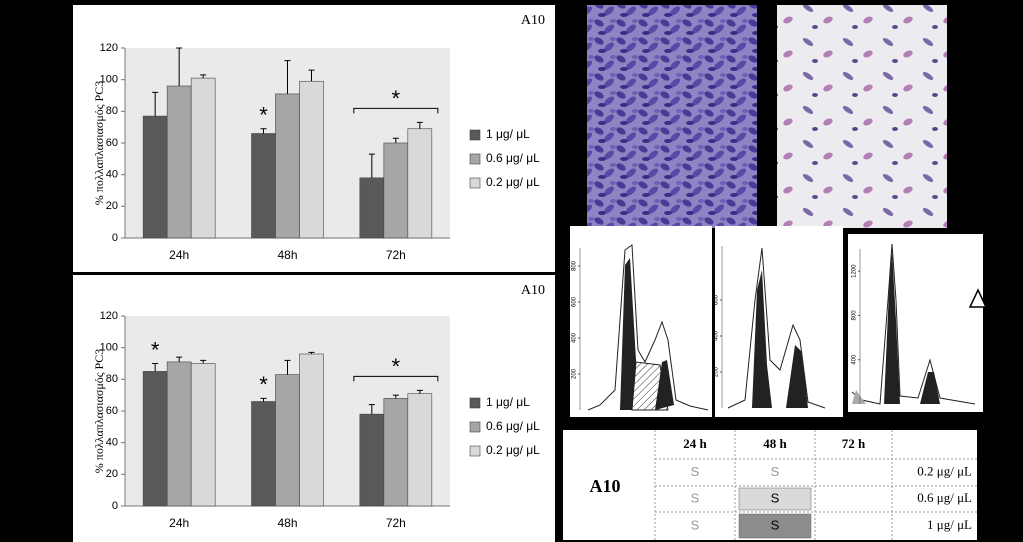 The image size is (1023, 542). Describe the element at coordinates (112, 143) in the screenshot. I see `y-tick-label: 60` at that location.